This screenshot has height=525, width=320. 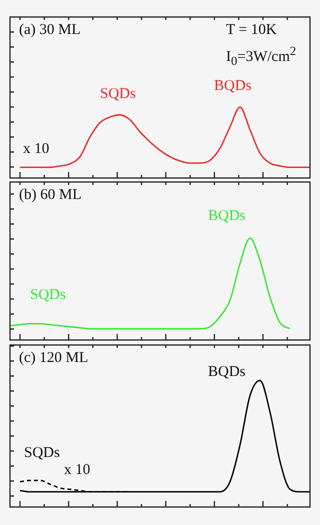 I want to click on chart-title: (c) 120 ML, so click(x=53, y=358).